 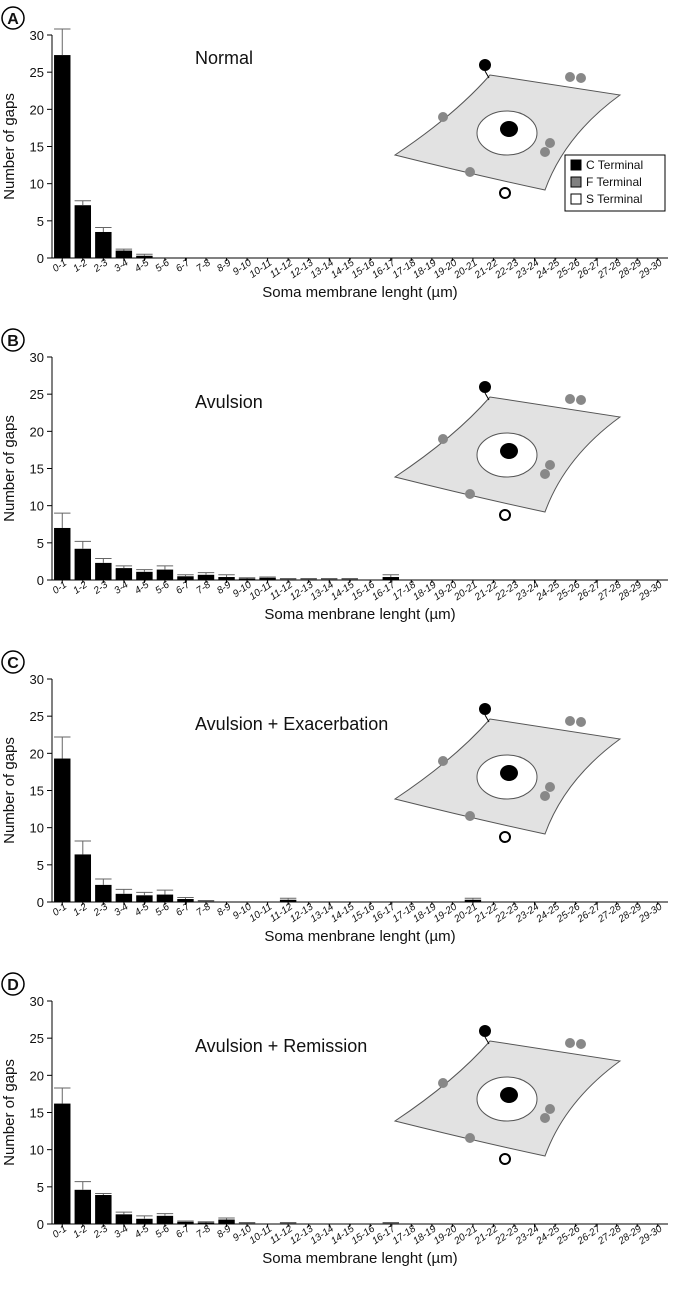 I want to click on panel-title: Normal, so click(x=224, y=58).